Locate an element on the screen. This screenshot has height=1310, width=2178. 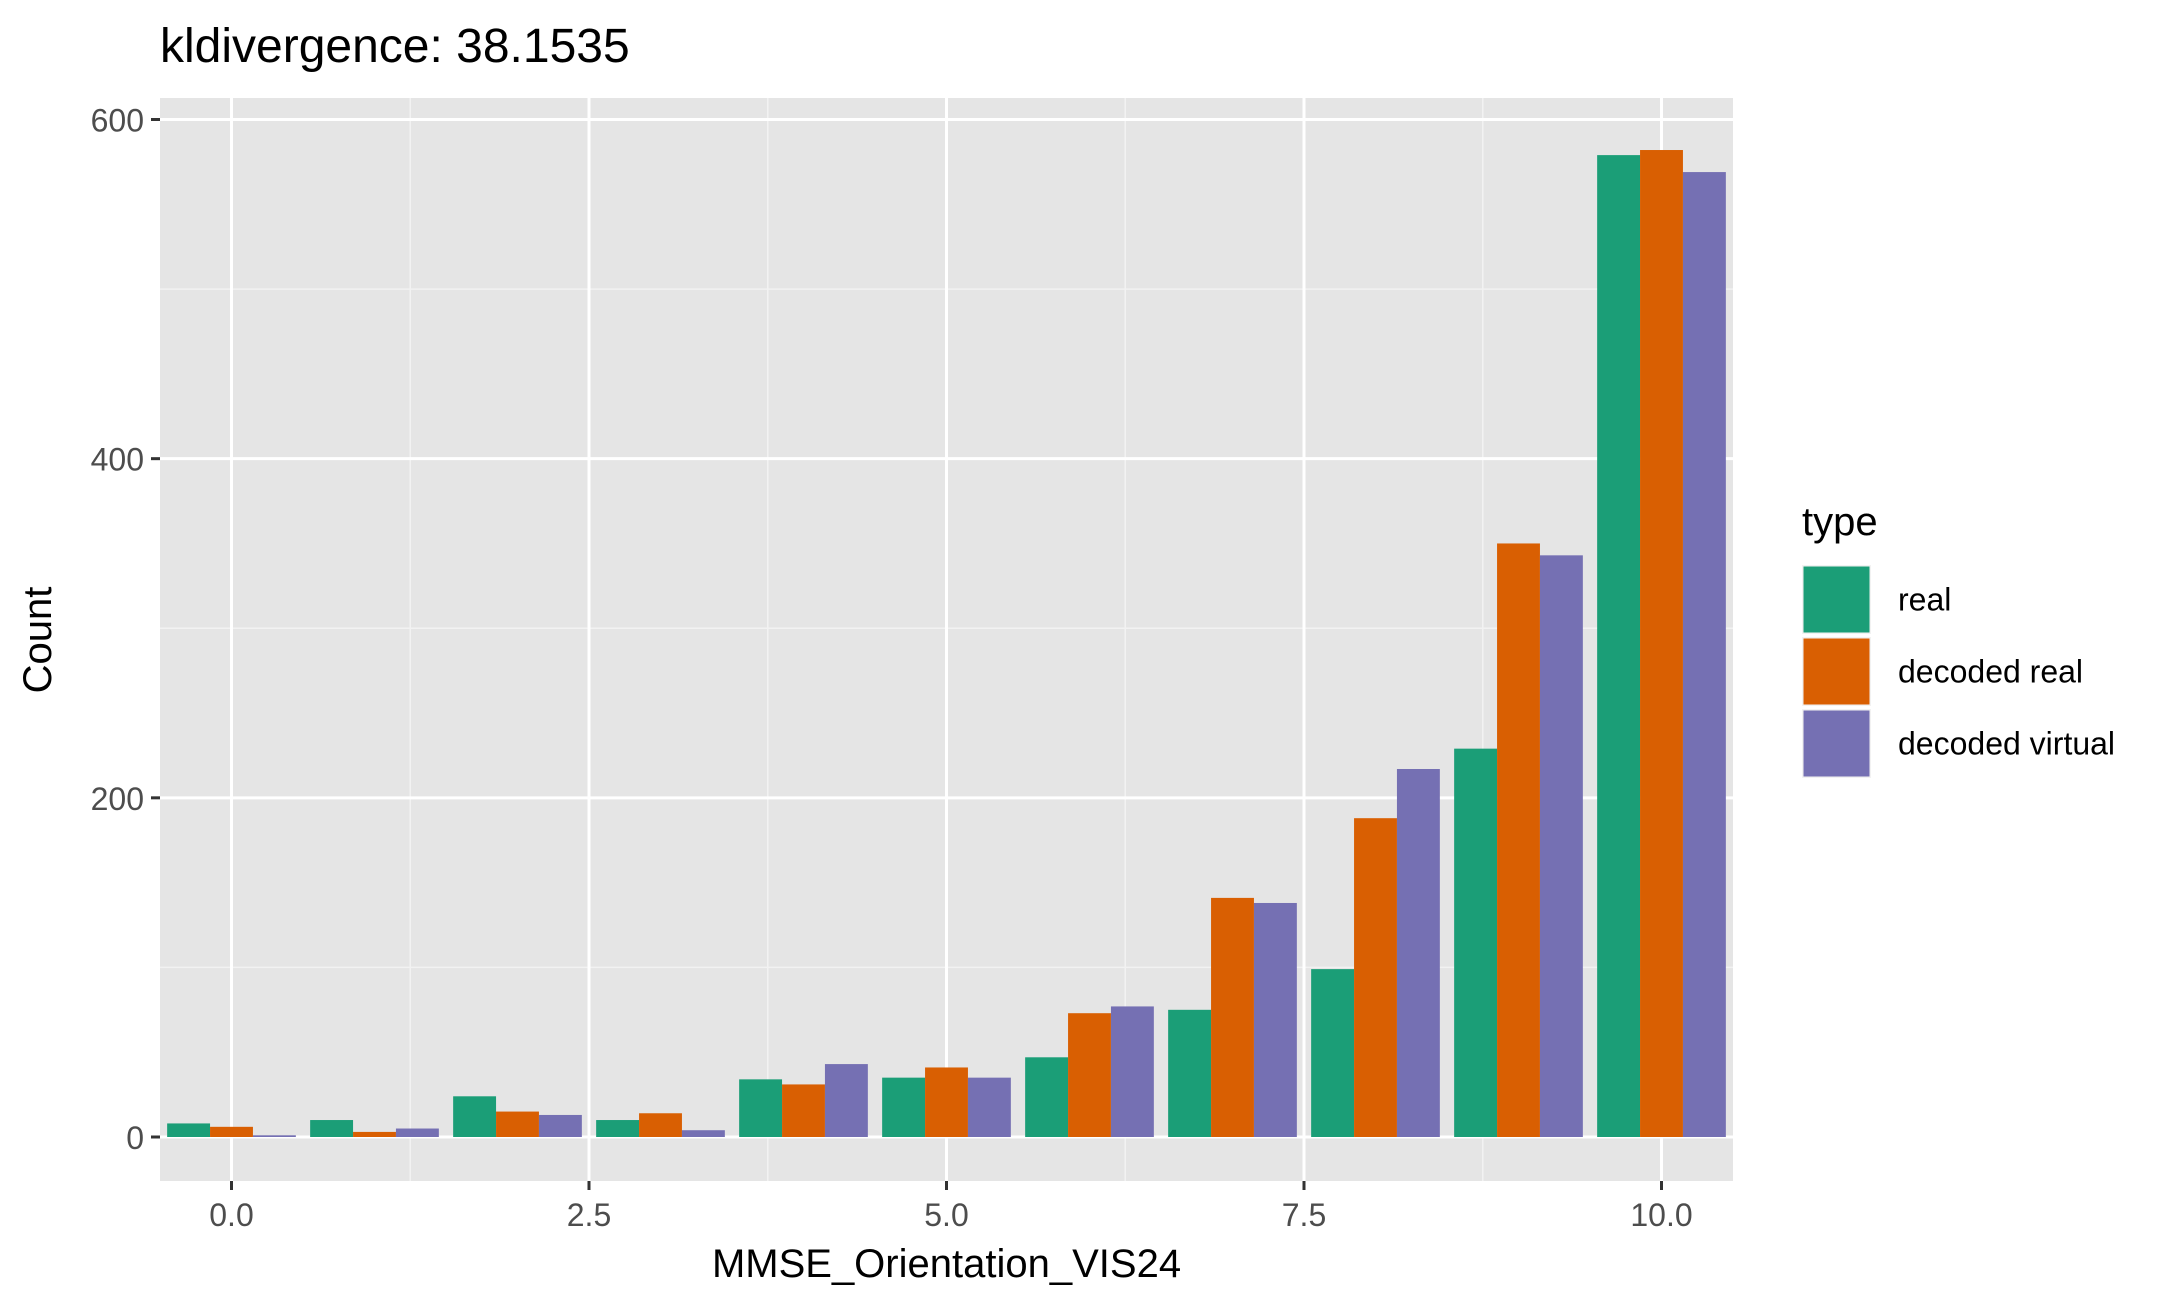
y-tick-label: 600 is located at coordinates (117, 121).